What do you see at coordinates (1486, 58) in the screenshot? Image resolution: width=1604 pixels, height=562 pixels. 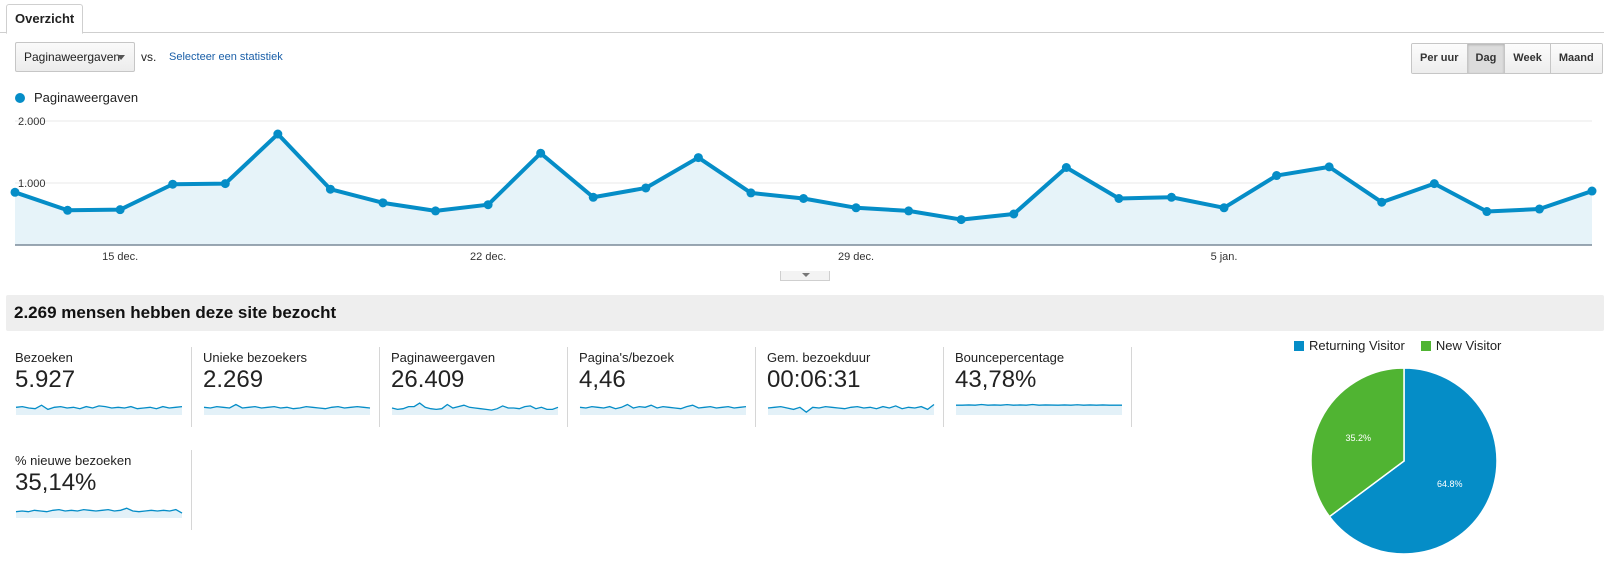 I see `granularity-day-button: Dag` at bounding box center [1486, 58].